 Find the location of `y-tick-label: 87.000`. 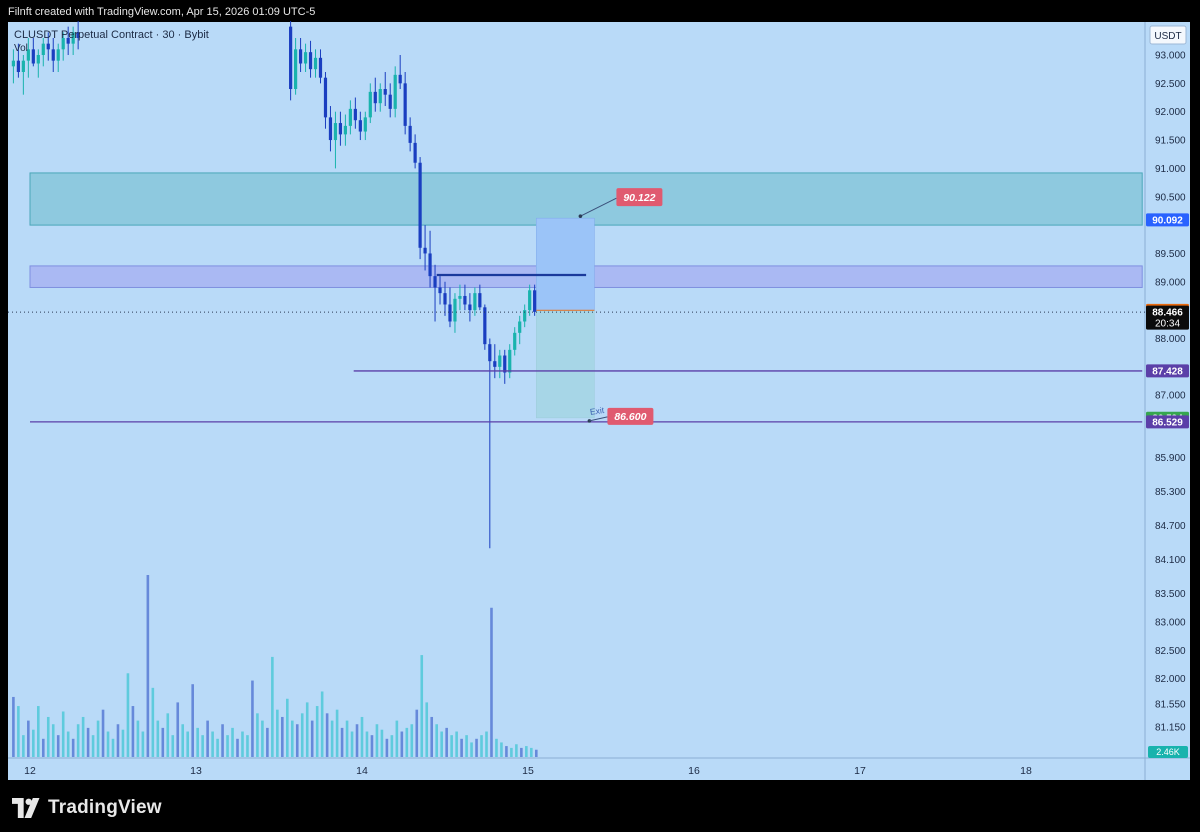

y-tick-label: 87.000 is located at coordinates (1170, 396).